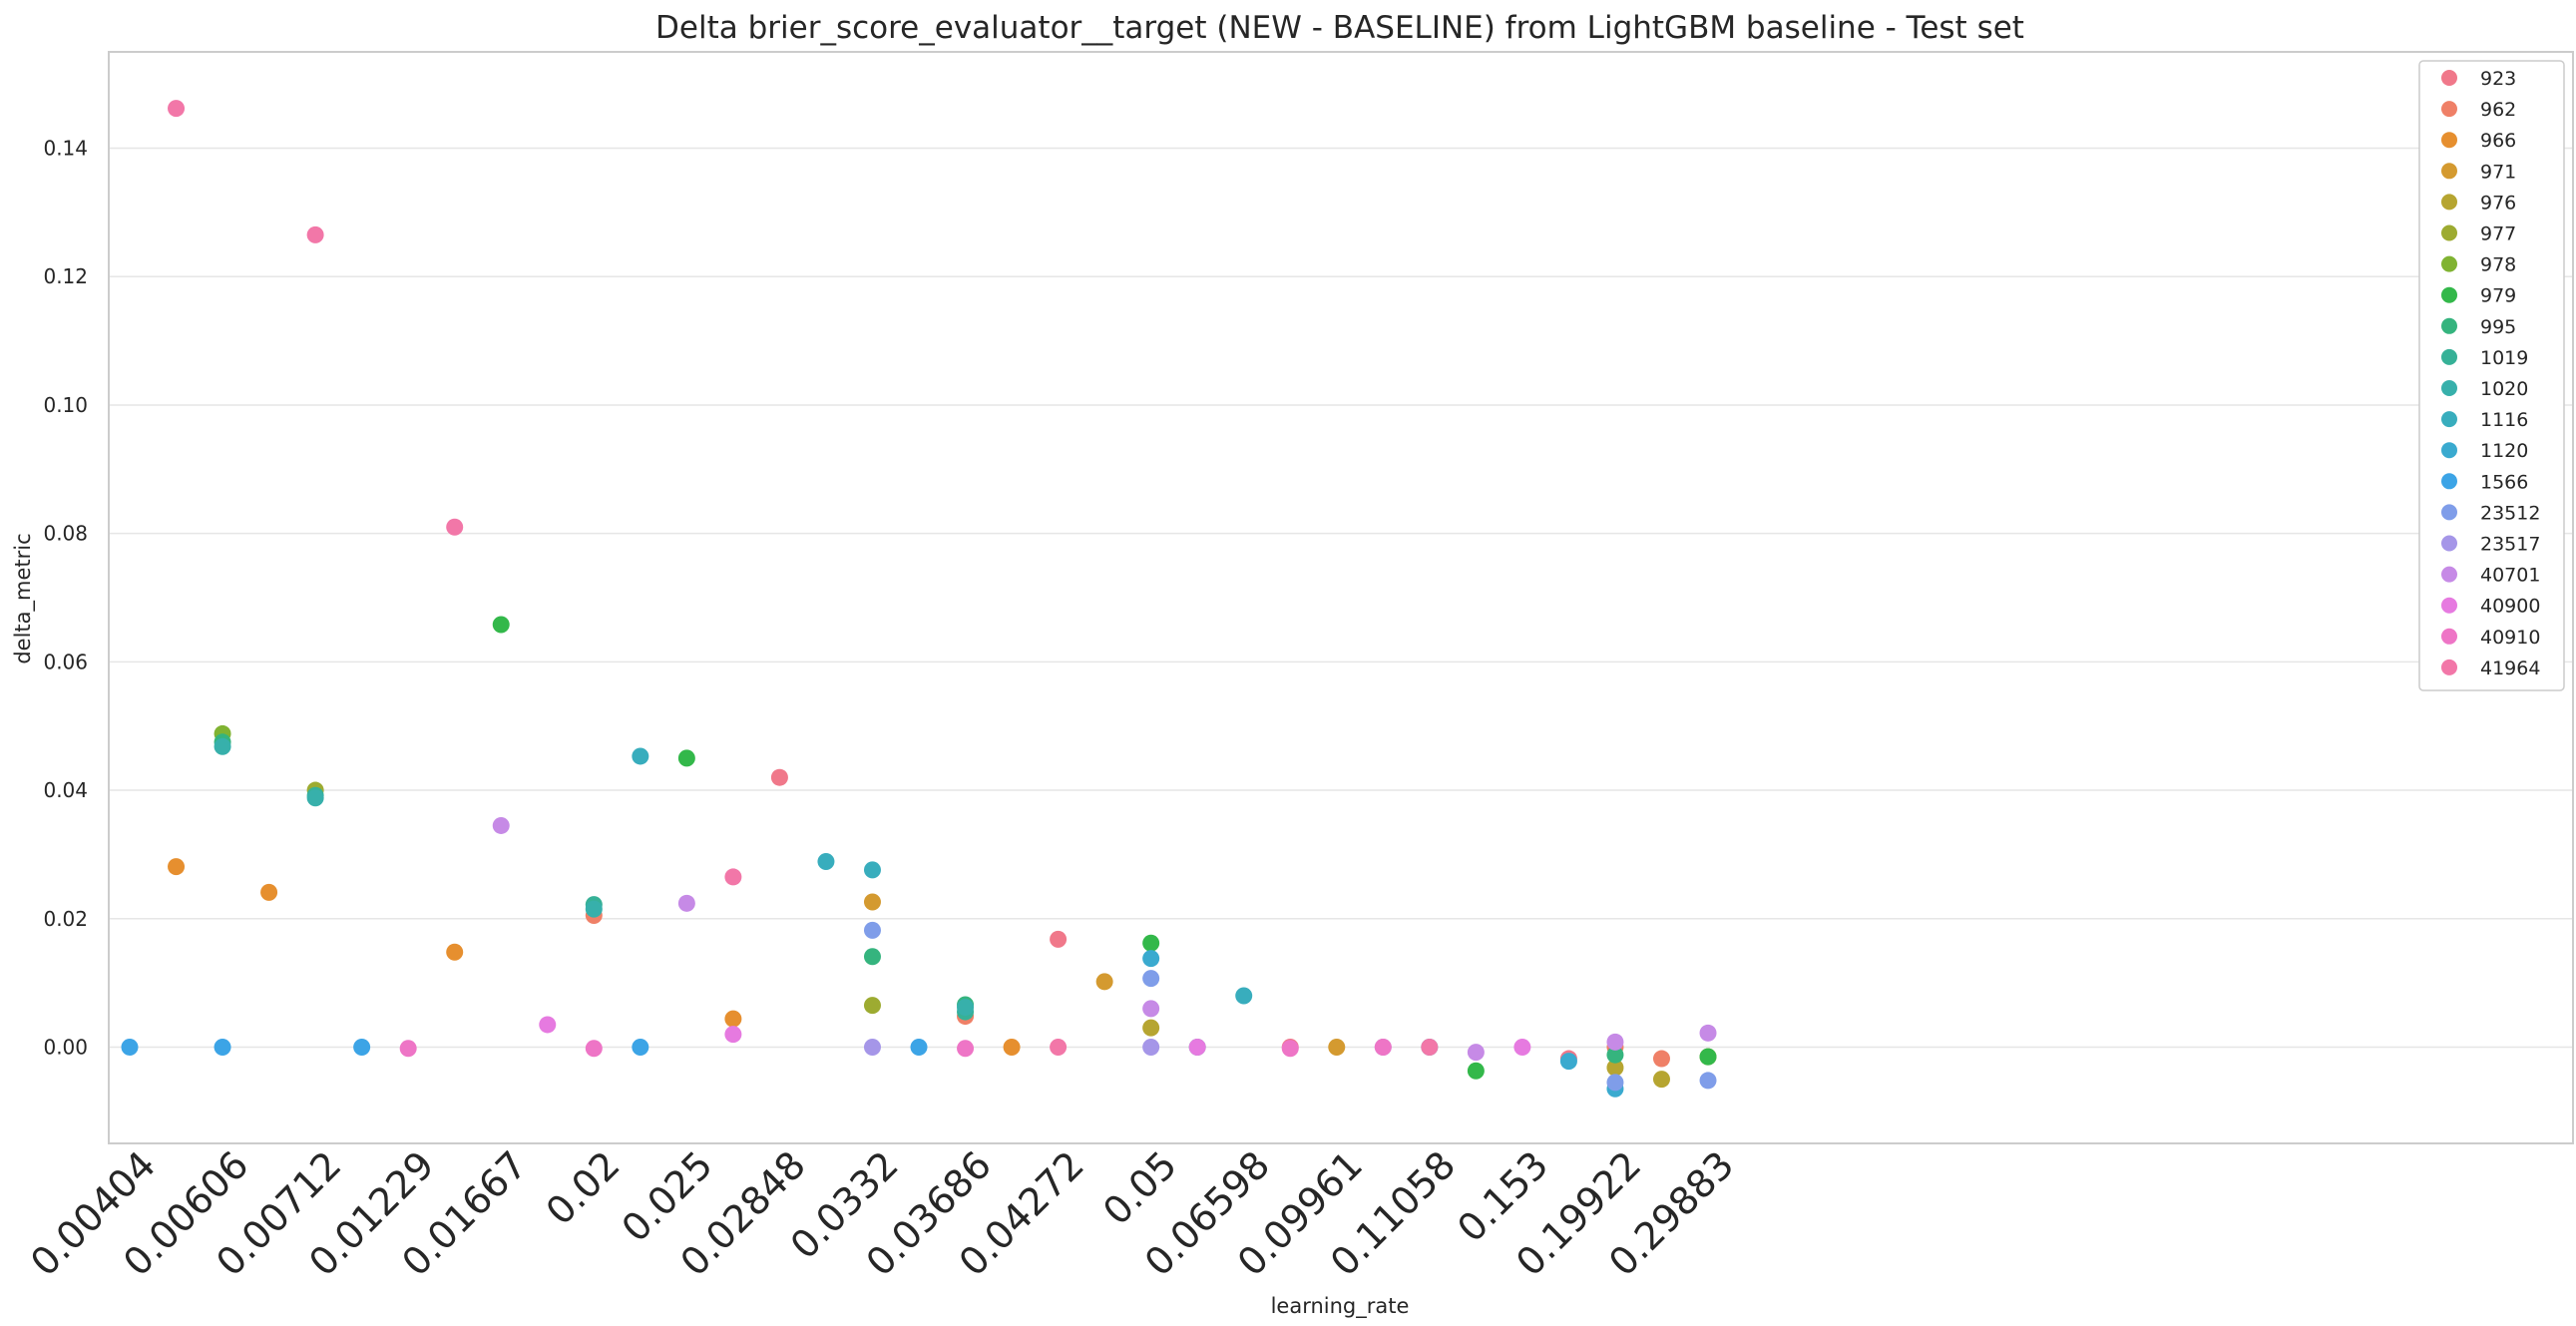  Describe the element at coordinates (65, 276) in the screenshot. I see `y-tick-label: 0.12` at that location.